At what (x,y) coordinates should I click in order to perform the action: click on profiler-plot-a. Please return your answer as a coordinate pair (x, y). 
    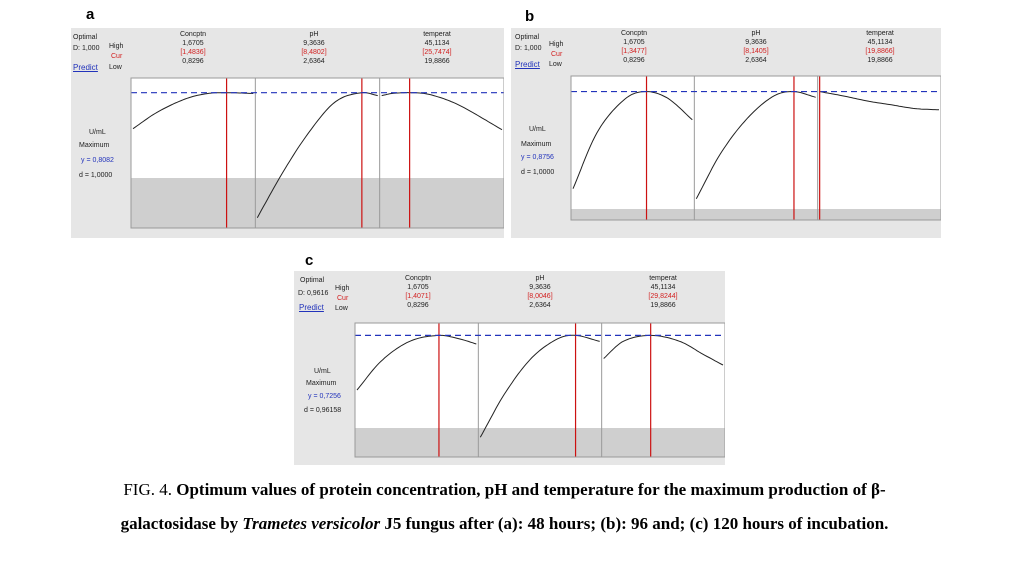
    Looking at the image, I should click on (317, 153).